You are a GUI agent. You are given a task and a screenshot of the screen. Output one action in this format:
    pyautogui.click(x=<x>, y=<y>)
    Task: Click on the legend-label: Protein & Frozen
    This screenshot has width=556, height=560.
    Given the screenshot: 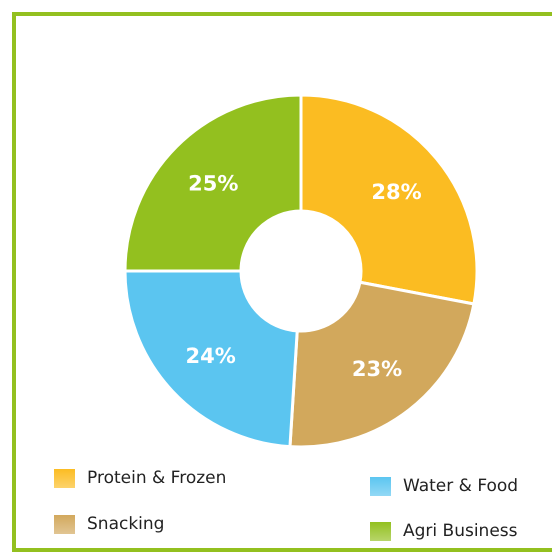 What is the action you would take?
    pyautogui.click(x=156, y=478)
    